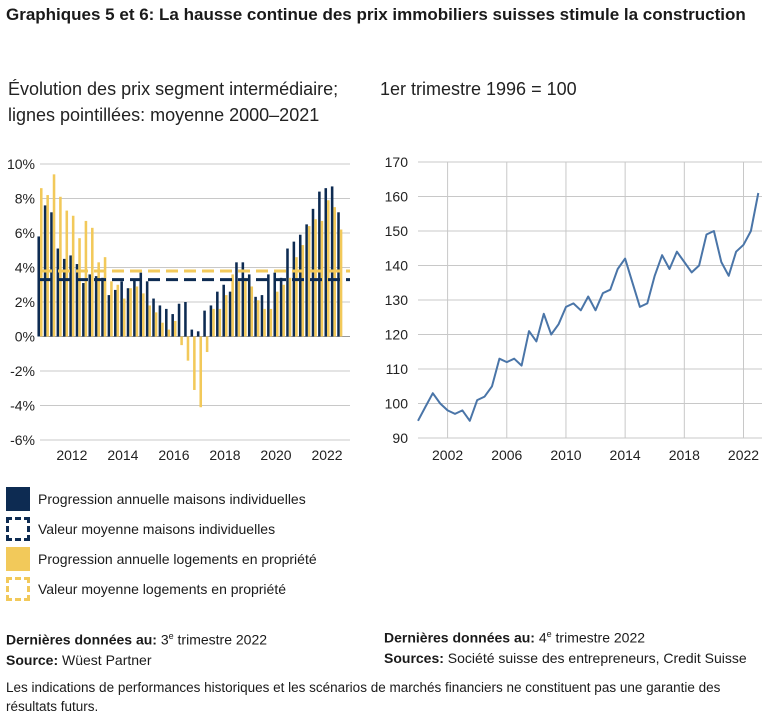 The height and width of the screenshot is (728, 774). Describe the element at coordinates (25, 199) in the screenshot. I see `y-tick-label: 8%` at that location.